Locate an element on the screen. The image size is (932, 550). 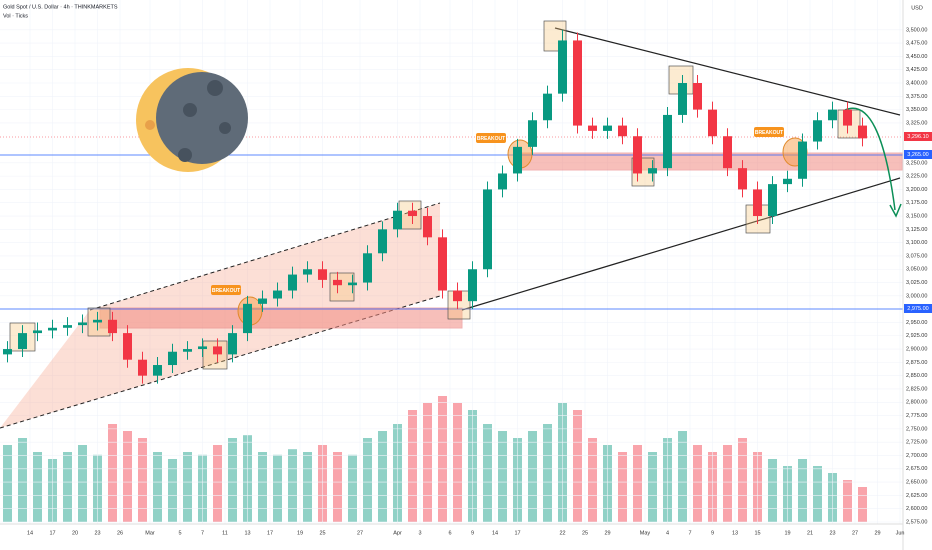
y-tick-label: 3,125.00 is located at coordinates (916, 230).